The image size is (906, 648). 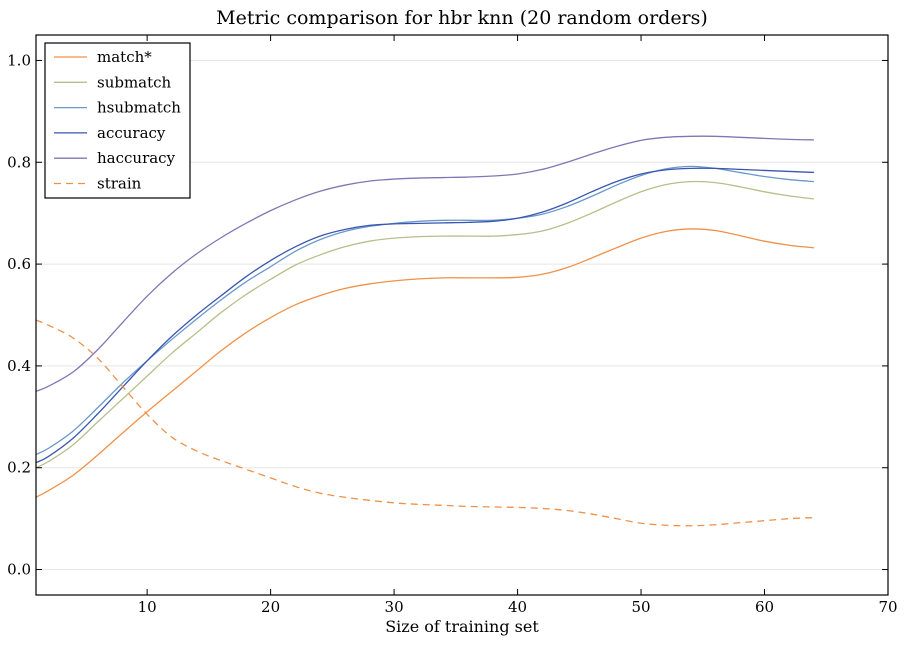 What do you see at coordinates (131, 133) in the screenshot?
I see `legend-label: accuracy` at bounding box center [131, 133].